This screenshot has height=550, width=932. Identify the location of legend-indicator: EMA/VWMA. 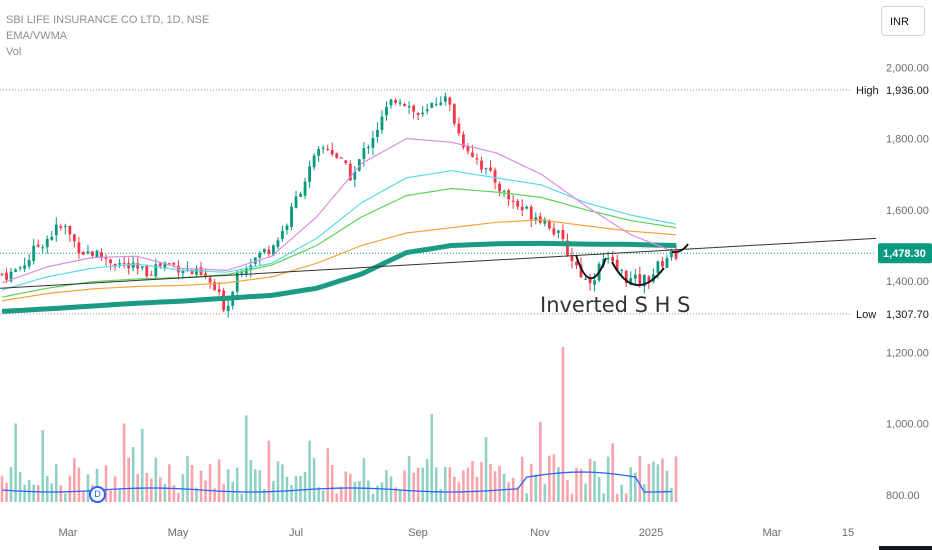
(37, 36).